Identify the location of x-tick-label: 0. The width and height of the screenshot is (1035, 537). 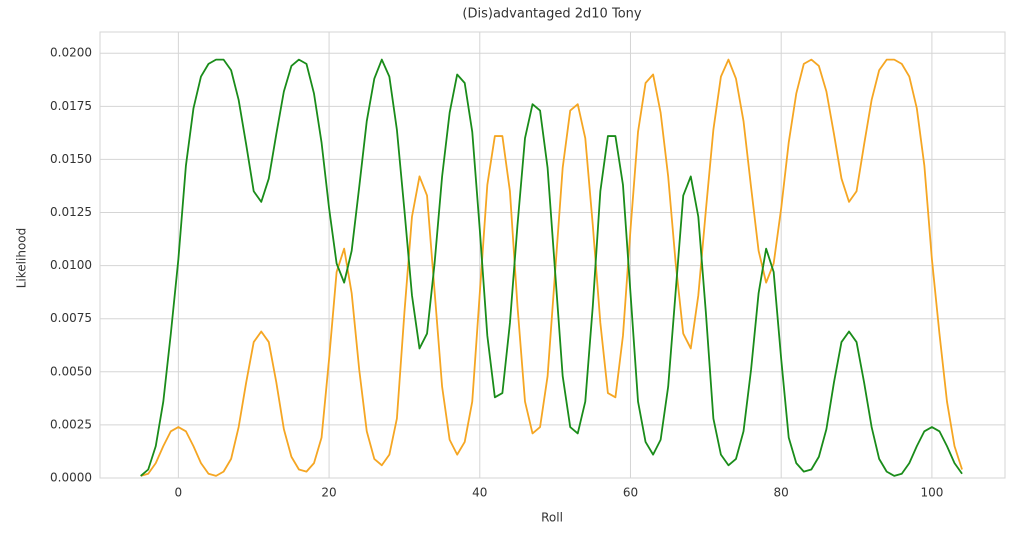
(179, 493).